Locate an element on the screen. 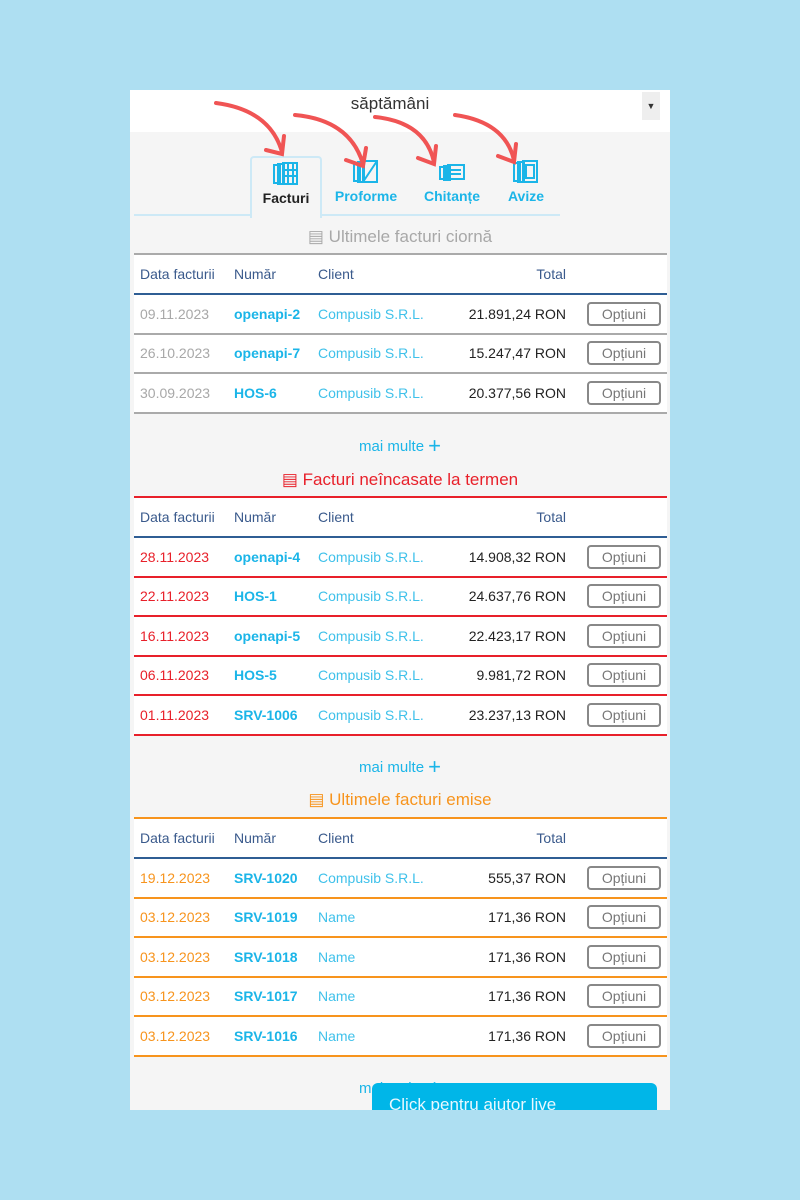  delivery-notes-icon is located at coordinates (525, 171).